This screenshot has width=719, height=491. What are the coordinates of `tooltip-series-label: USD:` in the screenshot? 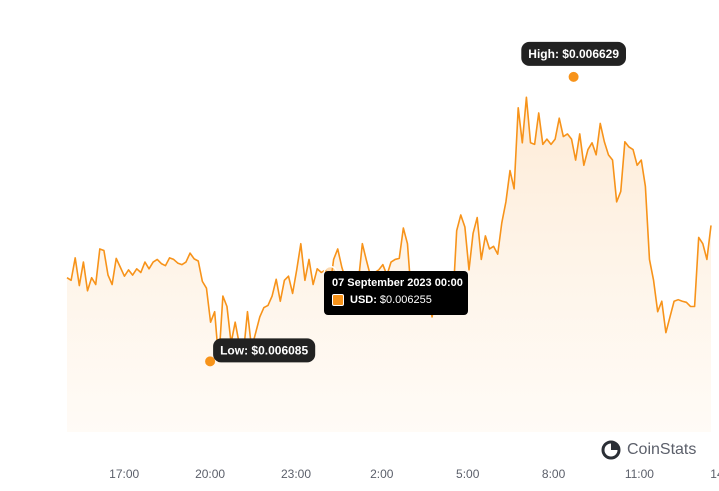 It's located at (363, 300).